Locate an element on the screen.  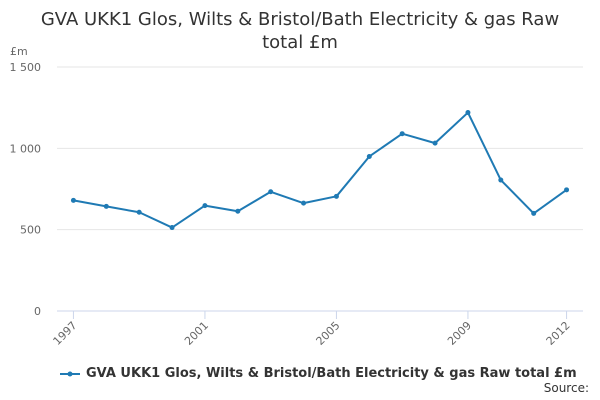
y-tick-label: 0 is located at coordinates (37, 311).